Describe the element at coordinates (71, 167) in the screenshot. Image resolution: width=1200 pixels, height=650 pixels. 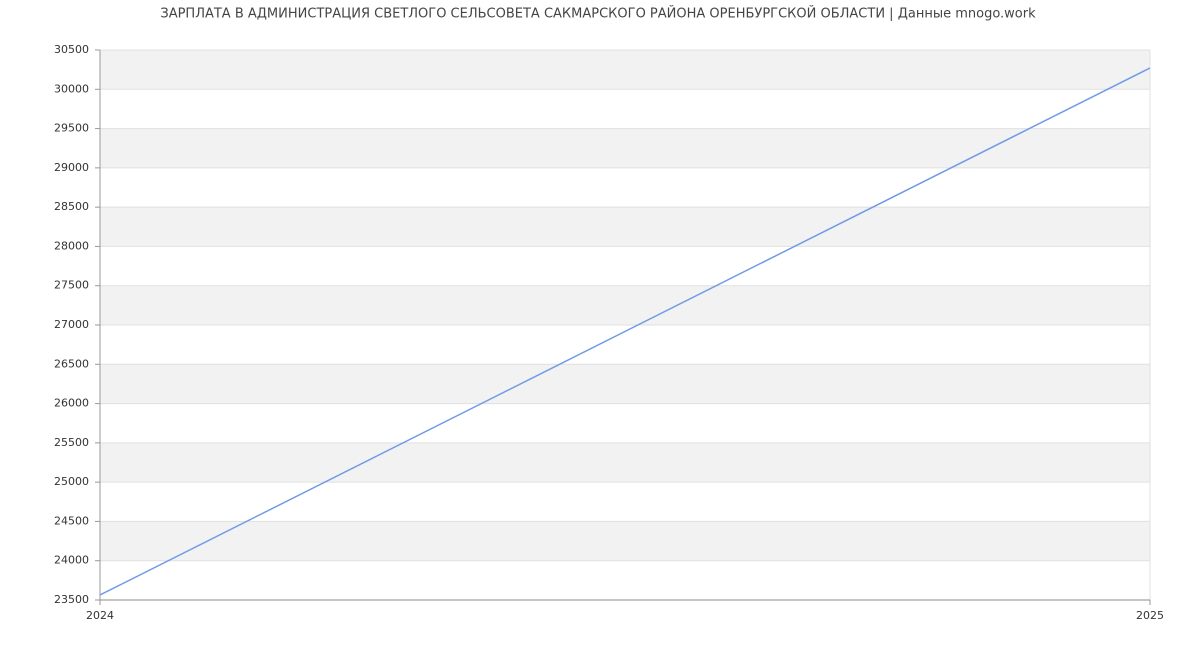
I see `y-tick-label: 29000` at that location.